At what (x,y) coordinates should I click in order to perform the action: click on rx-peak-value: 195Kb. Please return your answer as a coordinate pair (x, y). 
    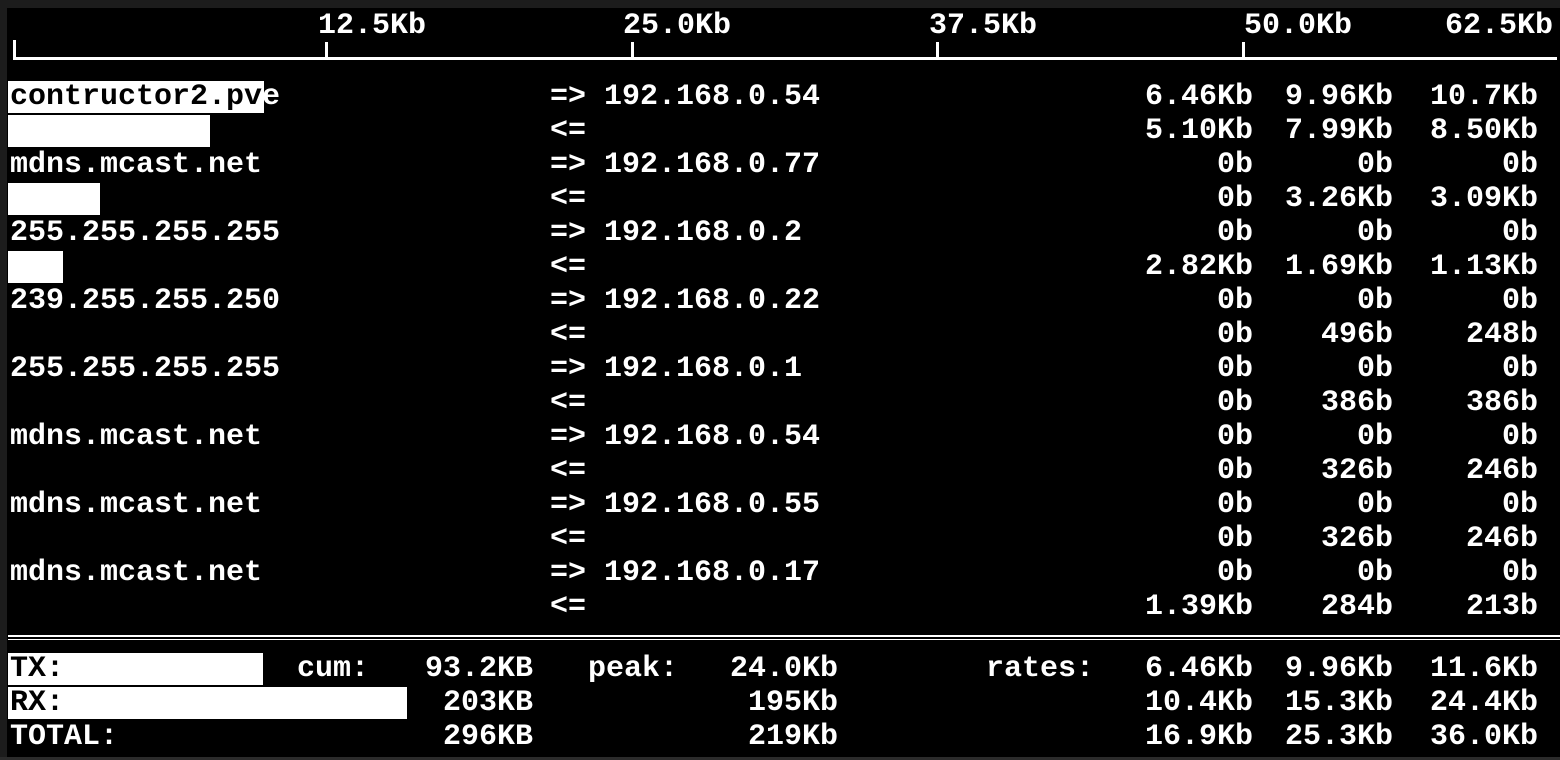
    Looking at the image, I should click on (792, 703).